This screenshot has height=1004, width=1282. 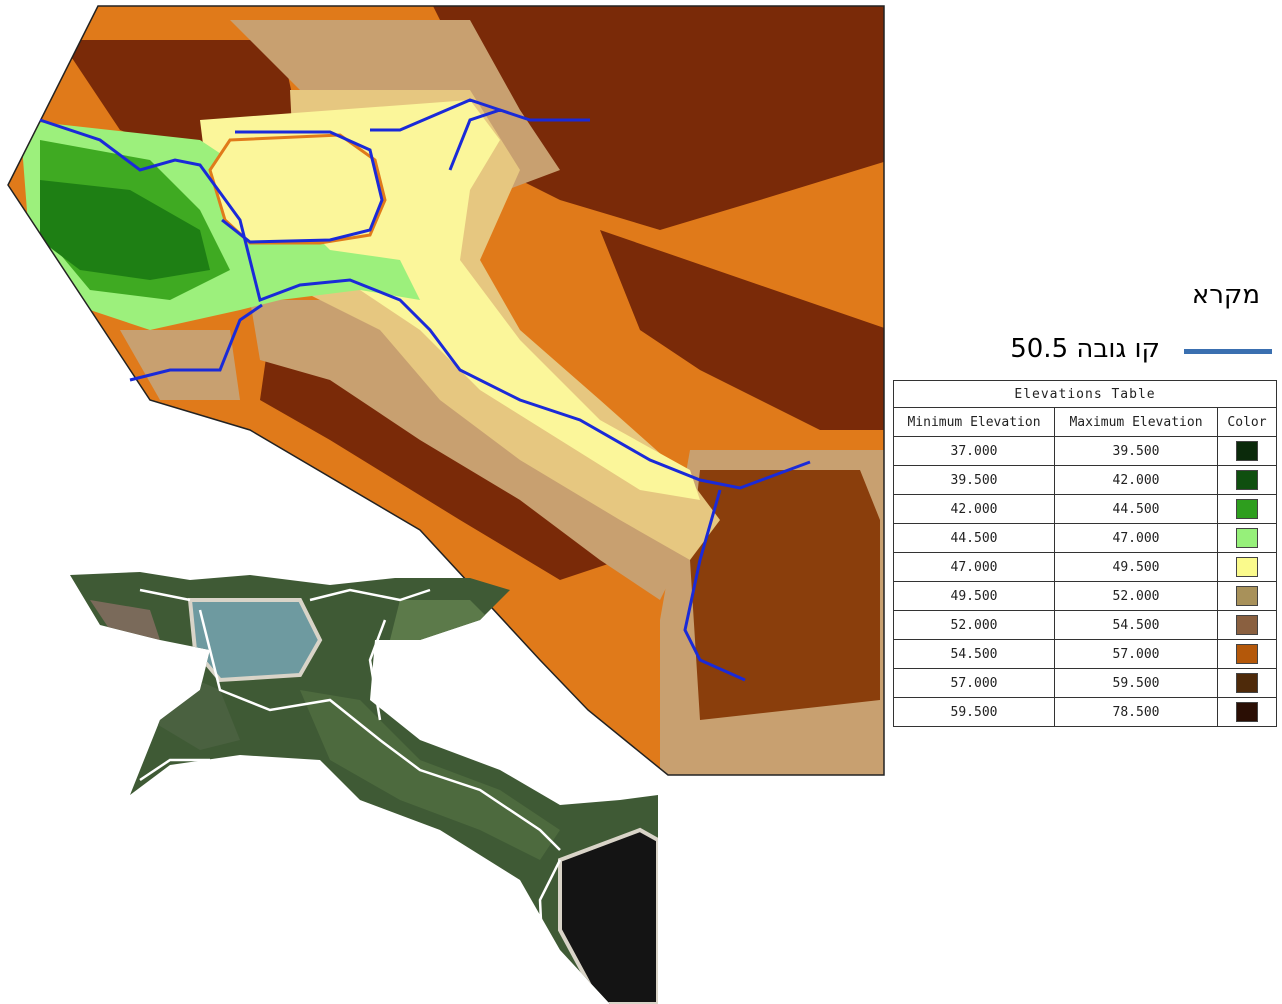 I want to click on table-row: 44.500 47.000, so click(x=1085, y=538).